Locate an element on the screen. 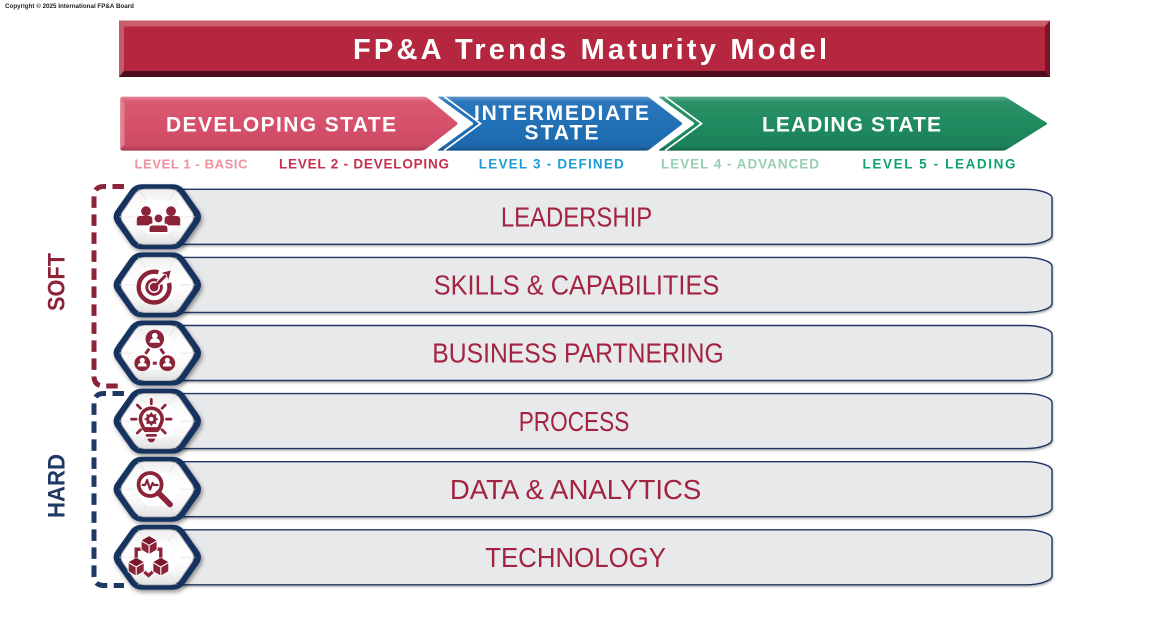 This screenshot has height=628, width=1150. svg-text: HARD is located at coordinates (57, 486).